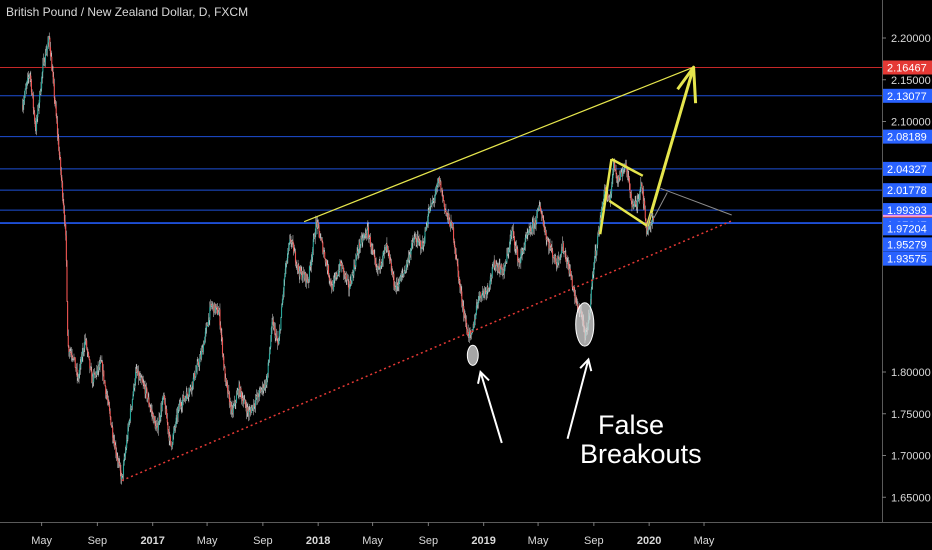  I want to click on x-tick-label: 2020, so click(649, 541).